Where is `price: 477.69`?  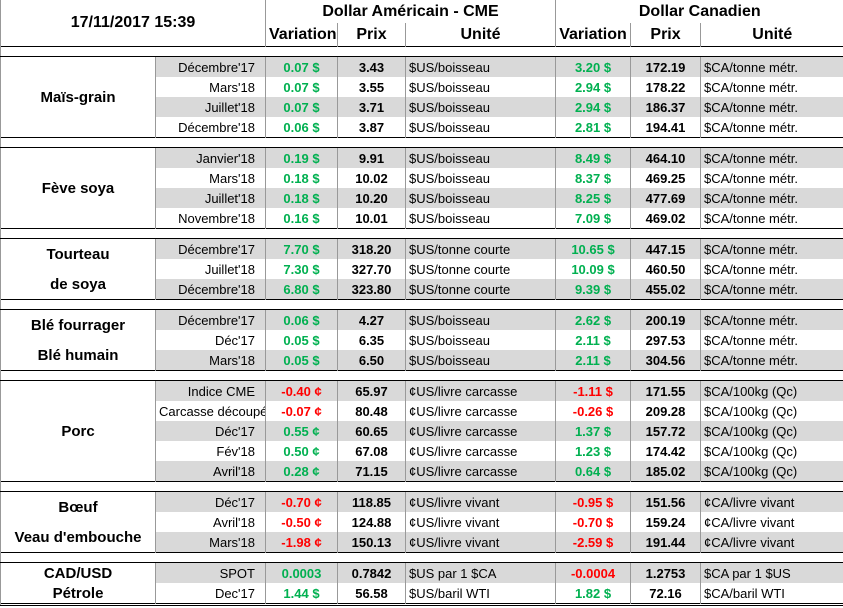
price: 477.69 is located at coordinates (665, 198).